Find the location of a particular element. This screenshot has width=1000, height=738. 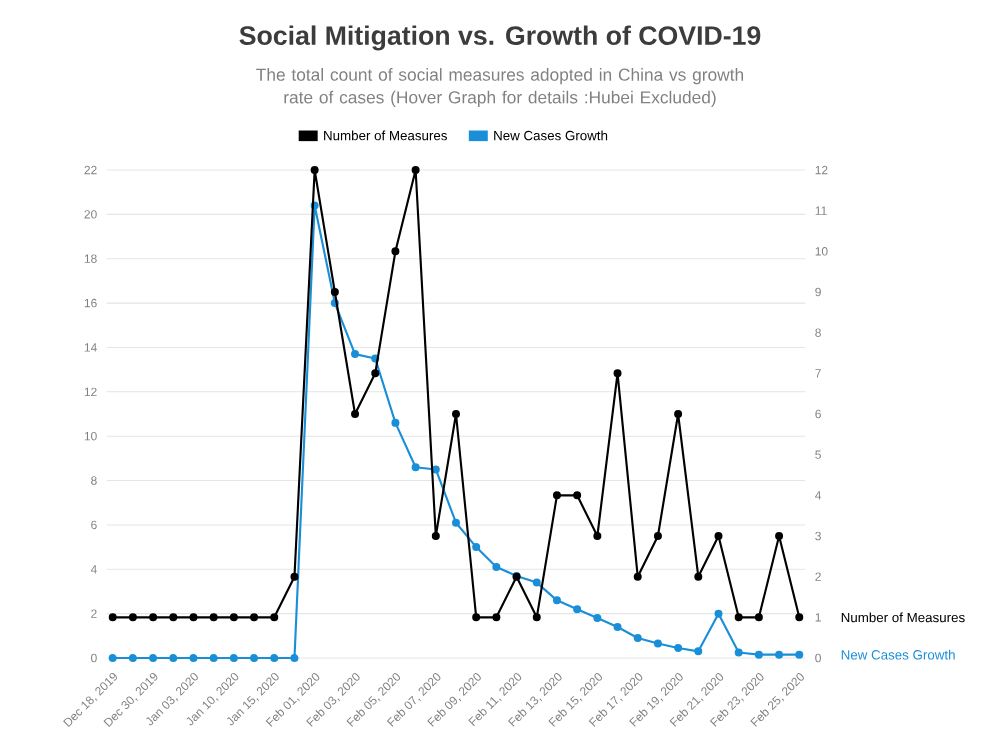

chart-title: Social Mitigation vs. Growth of COVID-19 is located at coordinates (500, 38).